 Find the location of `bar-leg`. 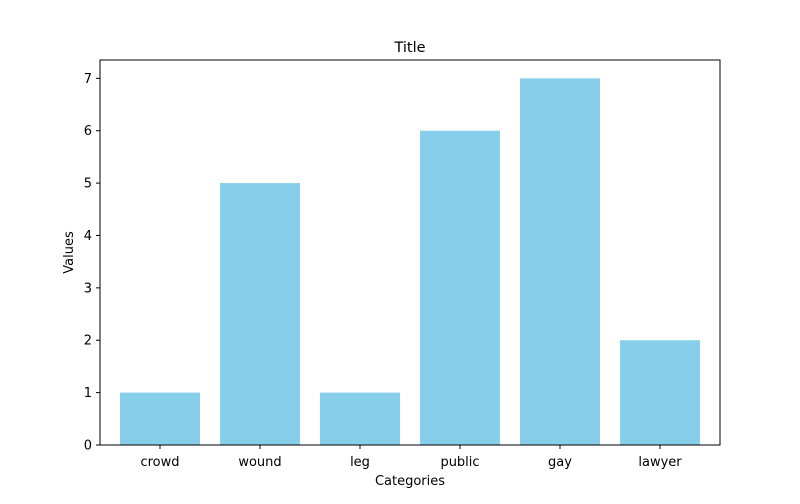

bar-leg is located at coordinates (360, 418).